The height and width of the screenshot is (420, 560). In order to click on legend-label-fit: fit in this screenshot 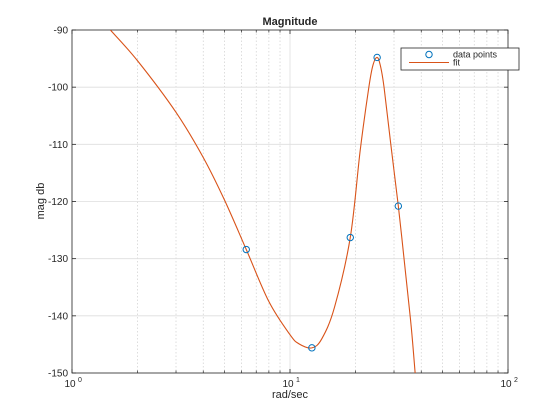, I will do `click(457, 63)`.